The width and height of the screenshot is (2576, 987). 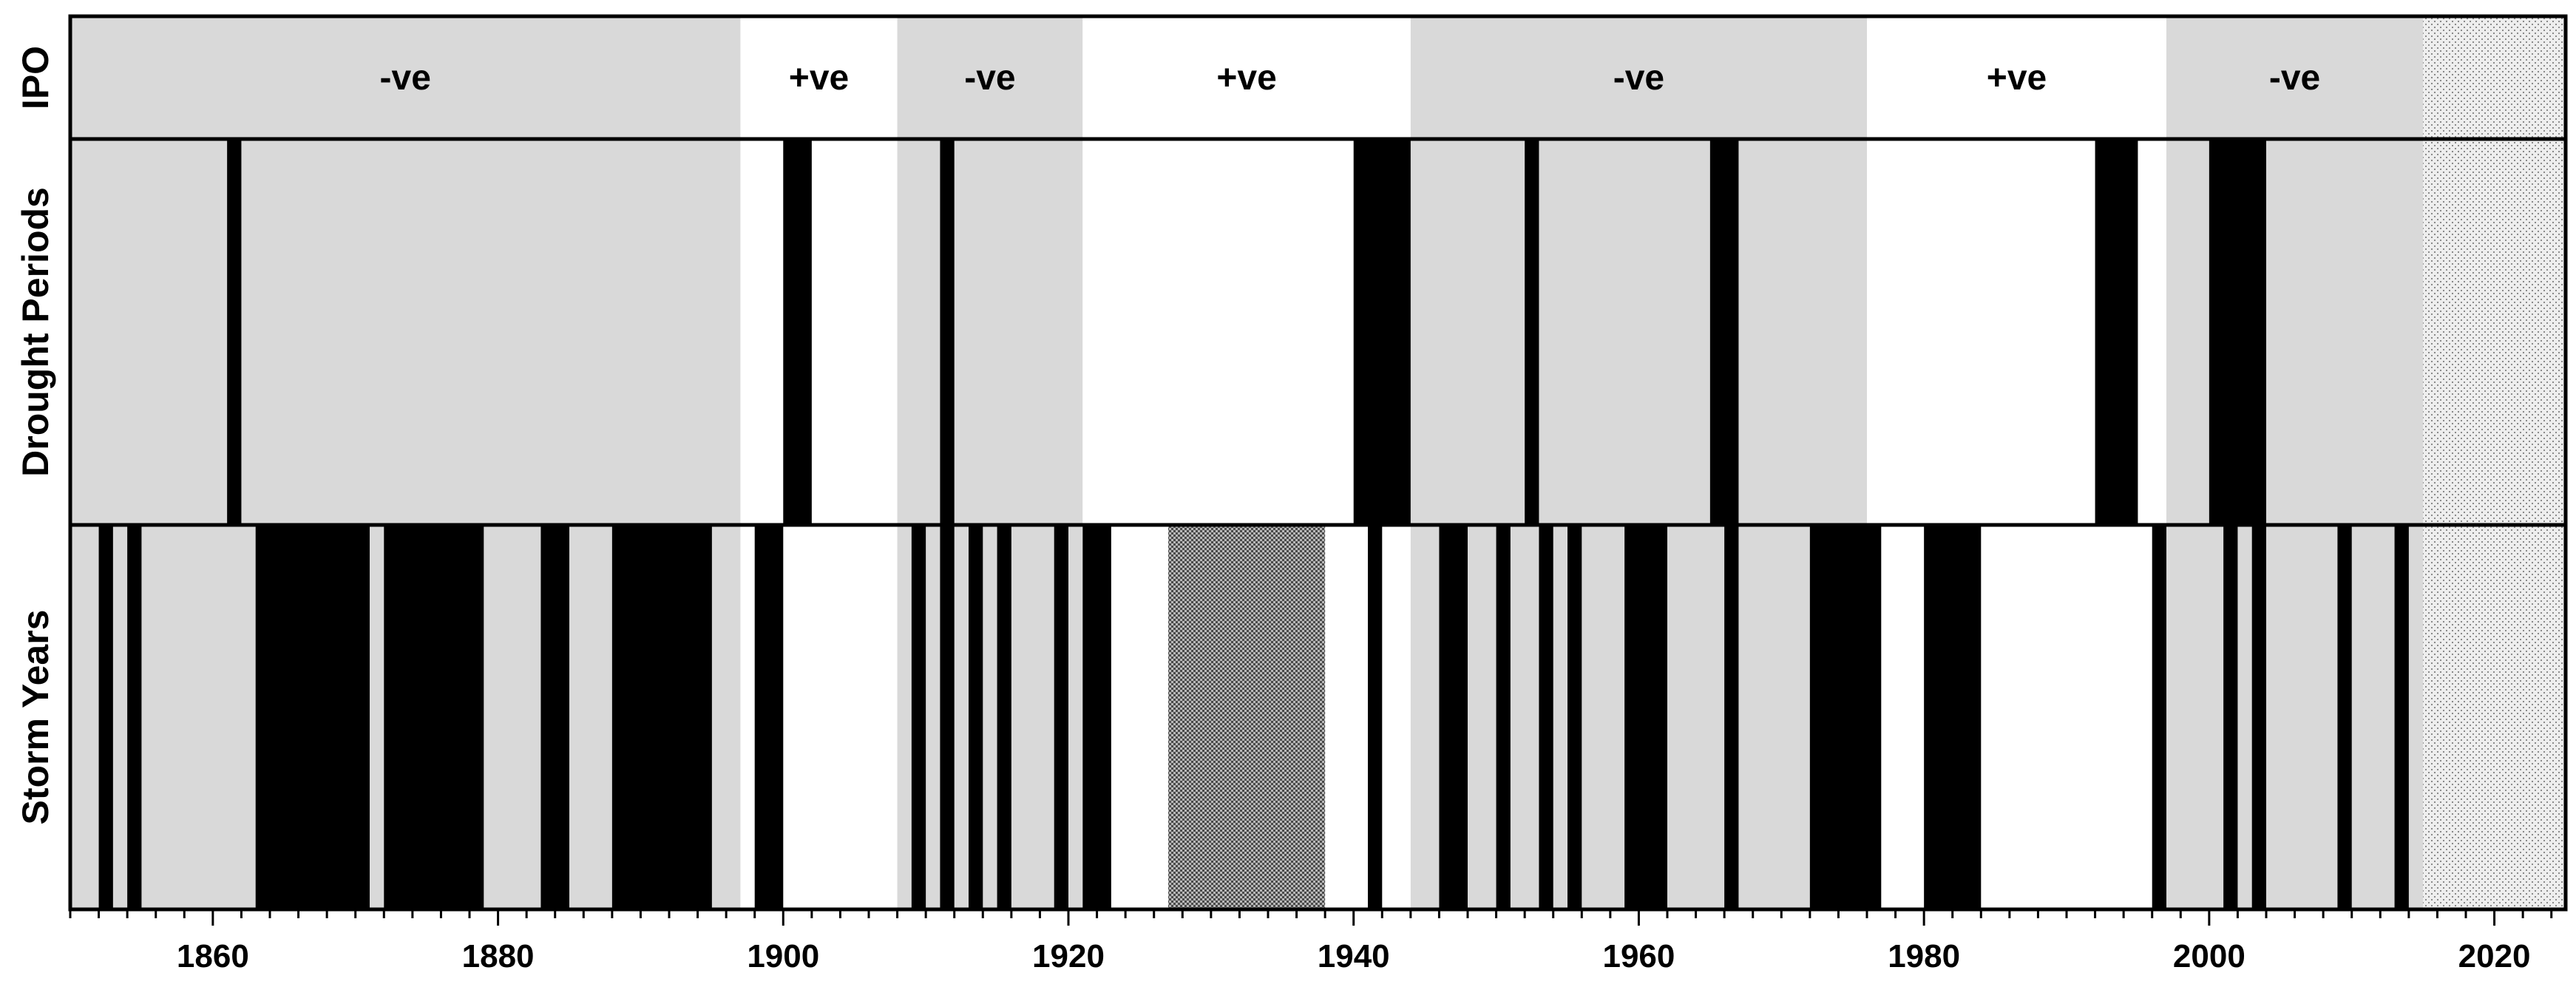 What do you see at coordinates (1311, 942) in the screenshot?
I see `x-axis: 1860 1880 1900 1920 1940 1960 1980 2000 2020` at bounding box center [1311, 942].